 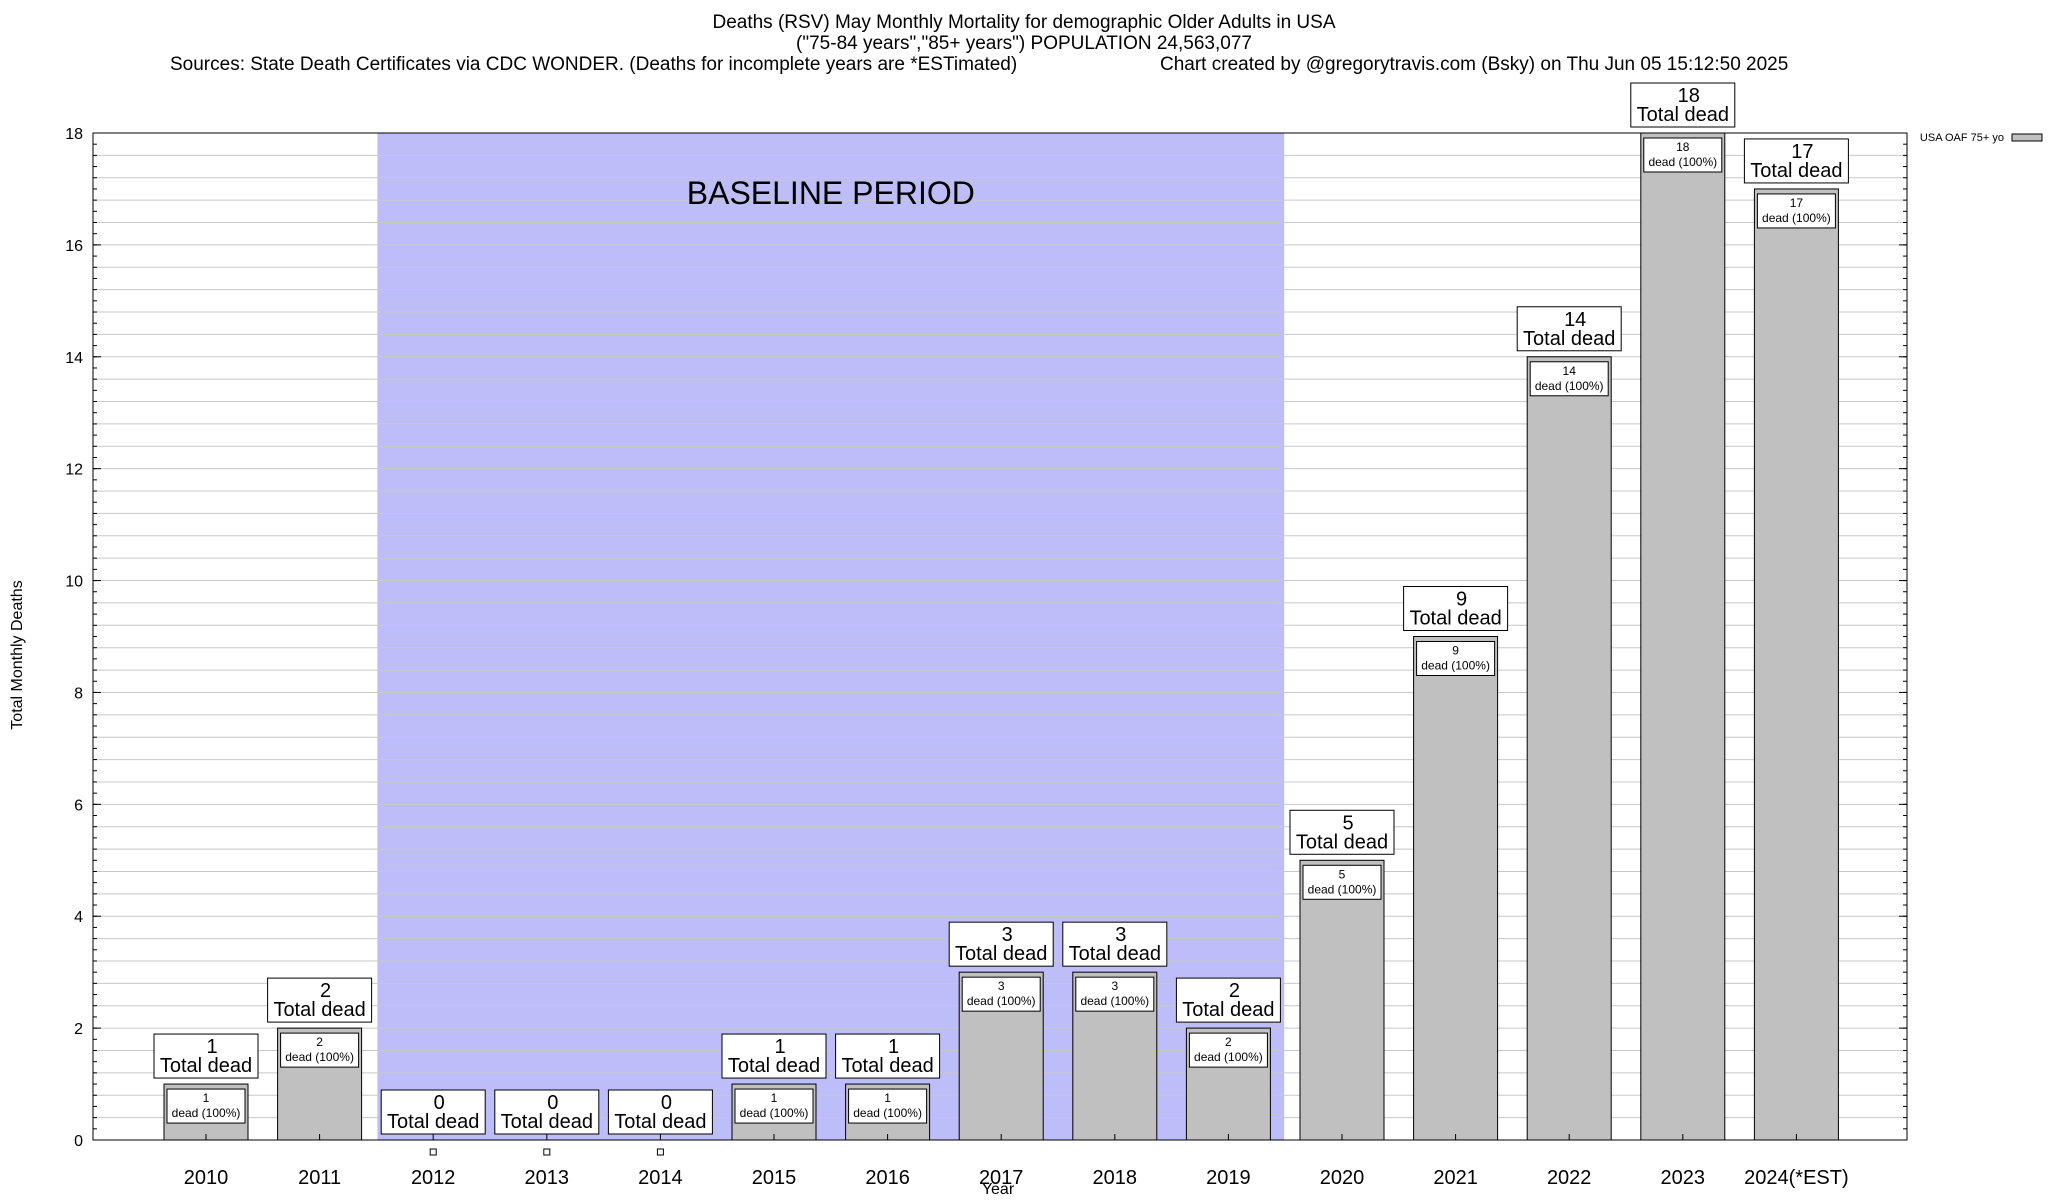 I want to click on x-tick-label: 2019, so click(x=1228, y=1178).